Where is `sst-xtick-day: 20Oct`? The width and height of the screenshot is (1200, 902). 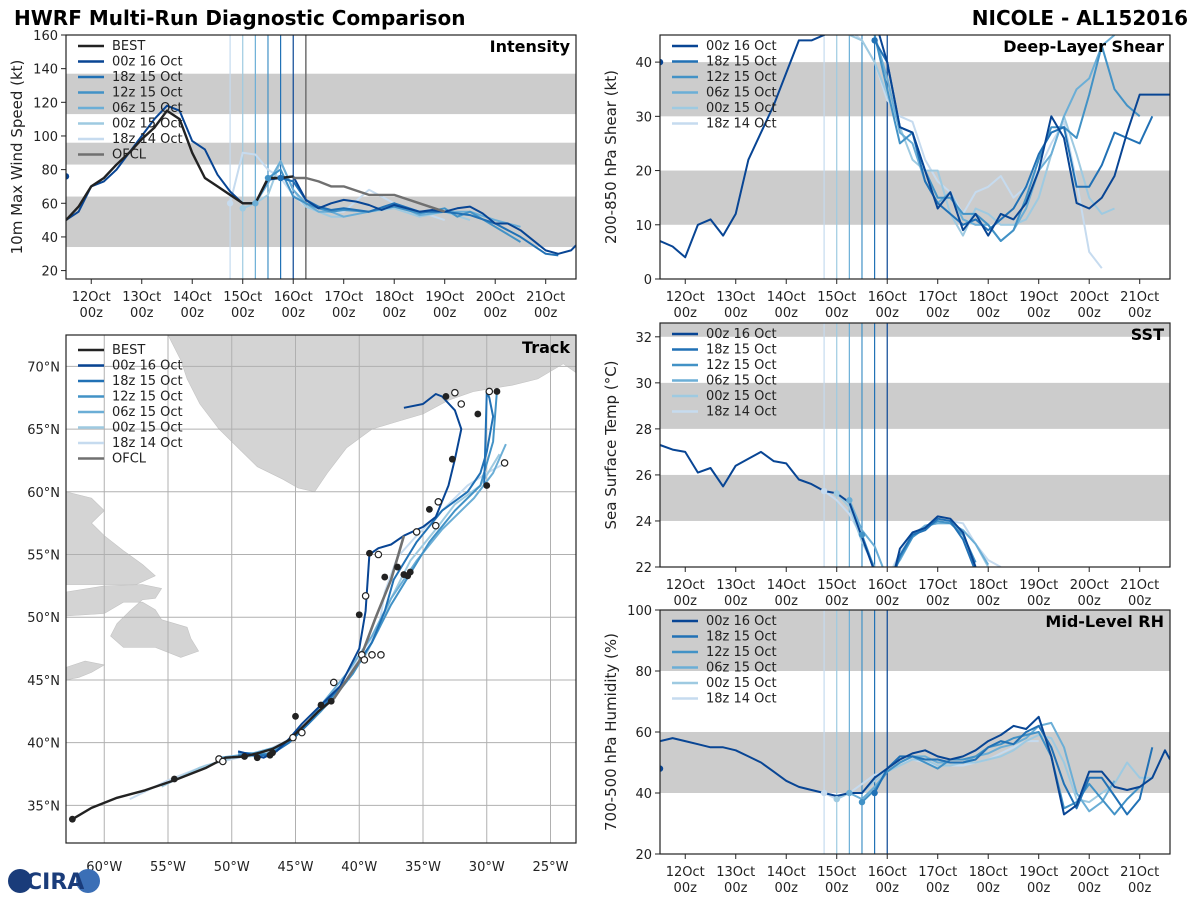
sst-xtick-day: 20Oct is located at coordinates (1089, 585).